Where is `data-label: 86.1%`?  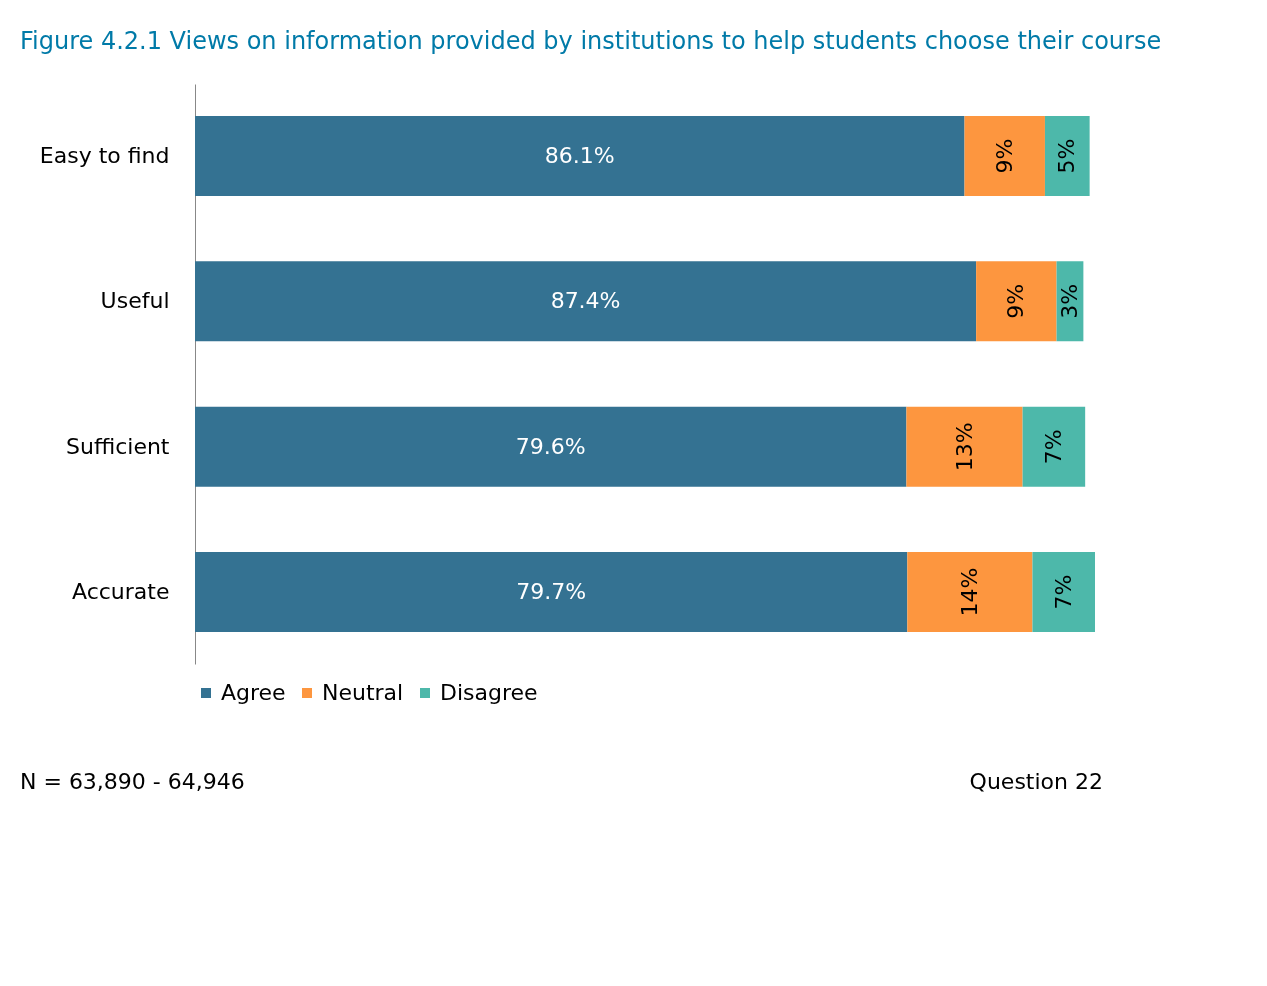 data-label: 86.1% is located at coordinates (579, 155).